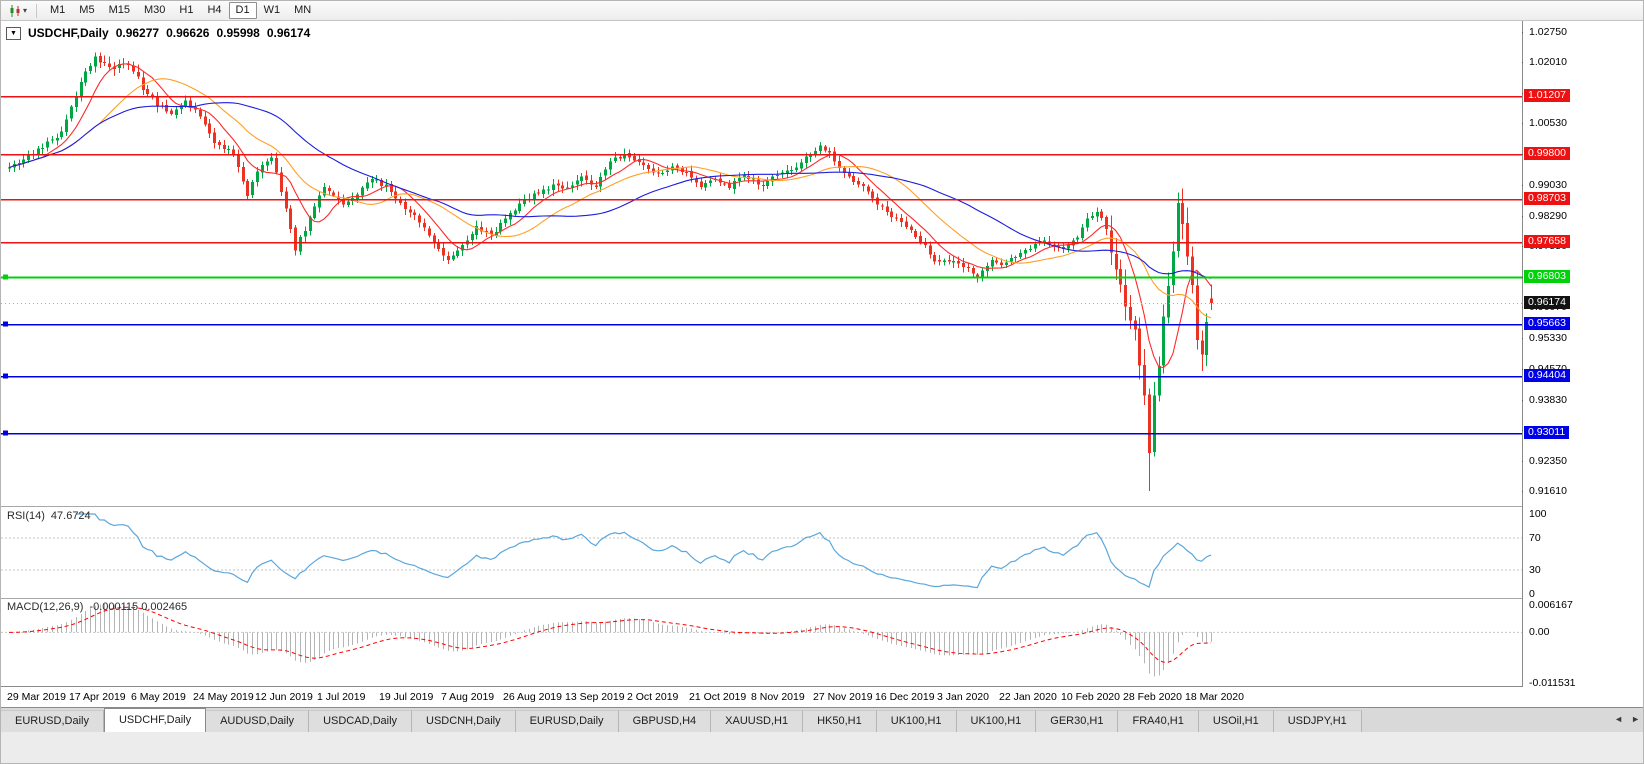  Describe the element at coordinates (158, 697) in the screenshot. I see `date-label: 6 May 2019` at that location.